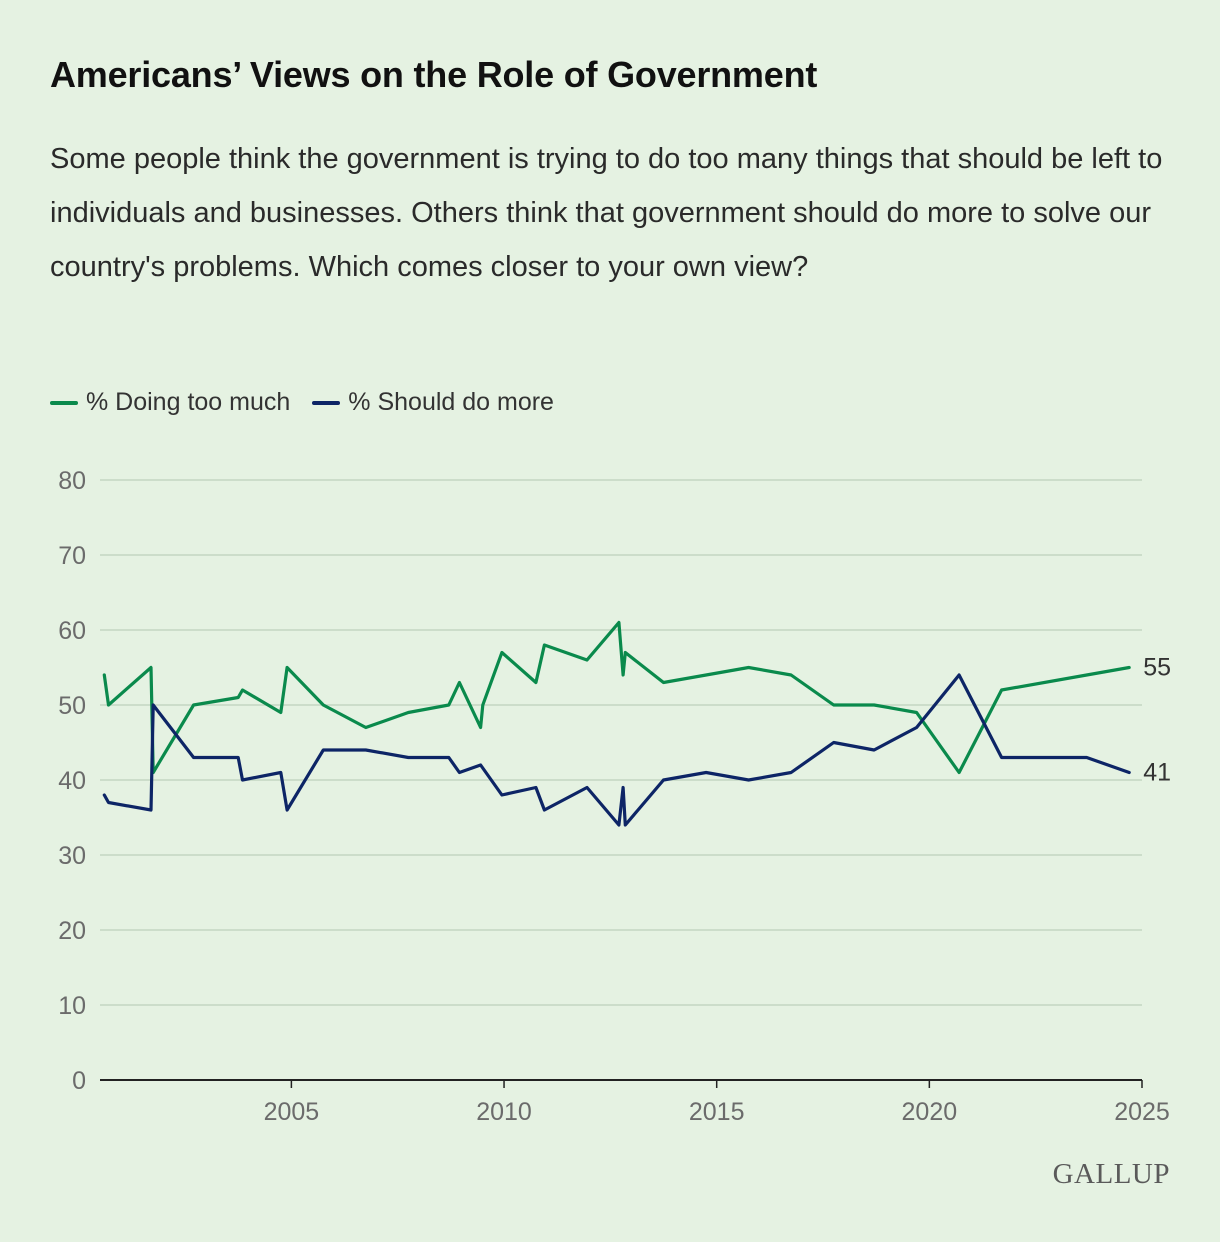 The width and height of the screenshot is (1220, 1242). What do you see at coordinates (1157, 668) in the screenshot?
I see `end-label-doing-too-much: 55` at bounding box center [1157, 668].